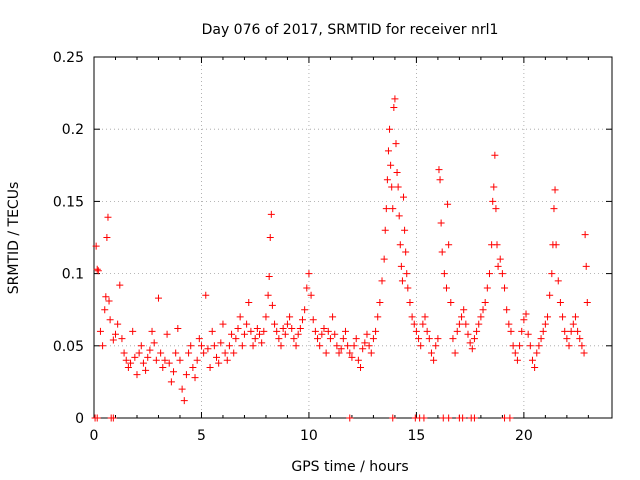 Image resolution: width=640 pixels, height=480 pixels. Describe the element at coordinates (201, 436) in the screenshot. I see `x-tick-label: 5` at that location.